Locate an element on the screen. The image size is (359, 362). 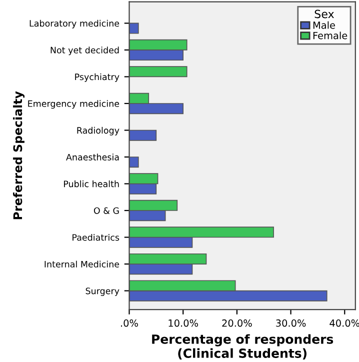
y-tick-label: Surgery is located at coordinates (103, 292).